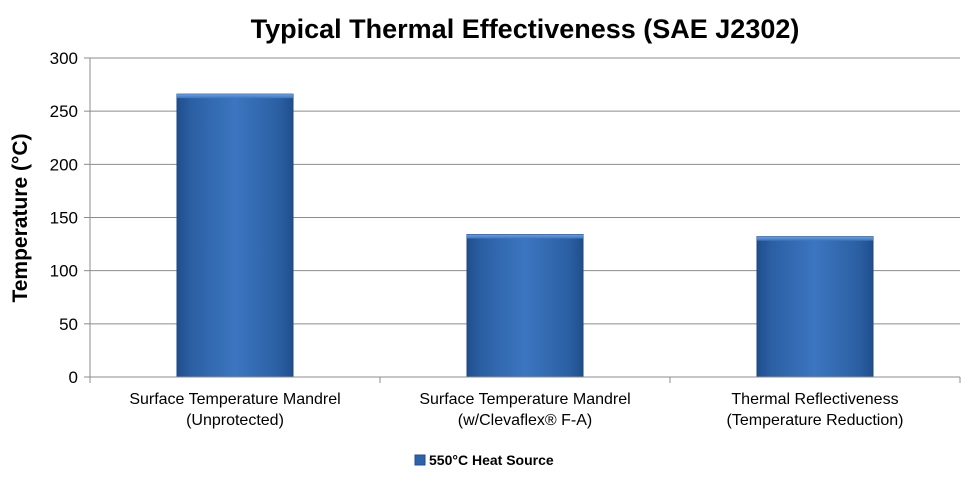 This screenshot has width=972, height=483. What do you see at coordinates (64, 271) in the screenshot?
I see `y-tick-label: 100` at bounding box center [64, 271].